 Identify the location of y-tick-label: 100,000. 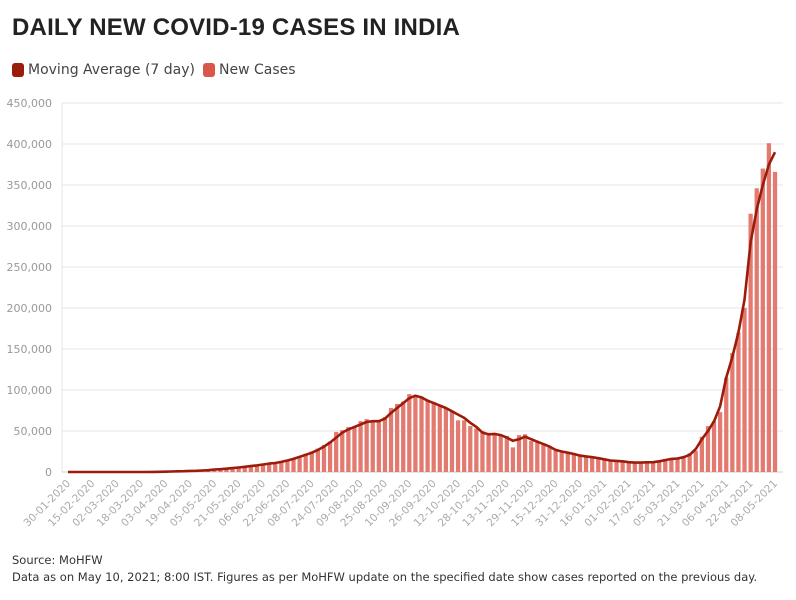
(30, 390).